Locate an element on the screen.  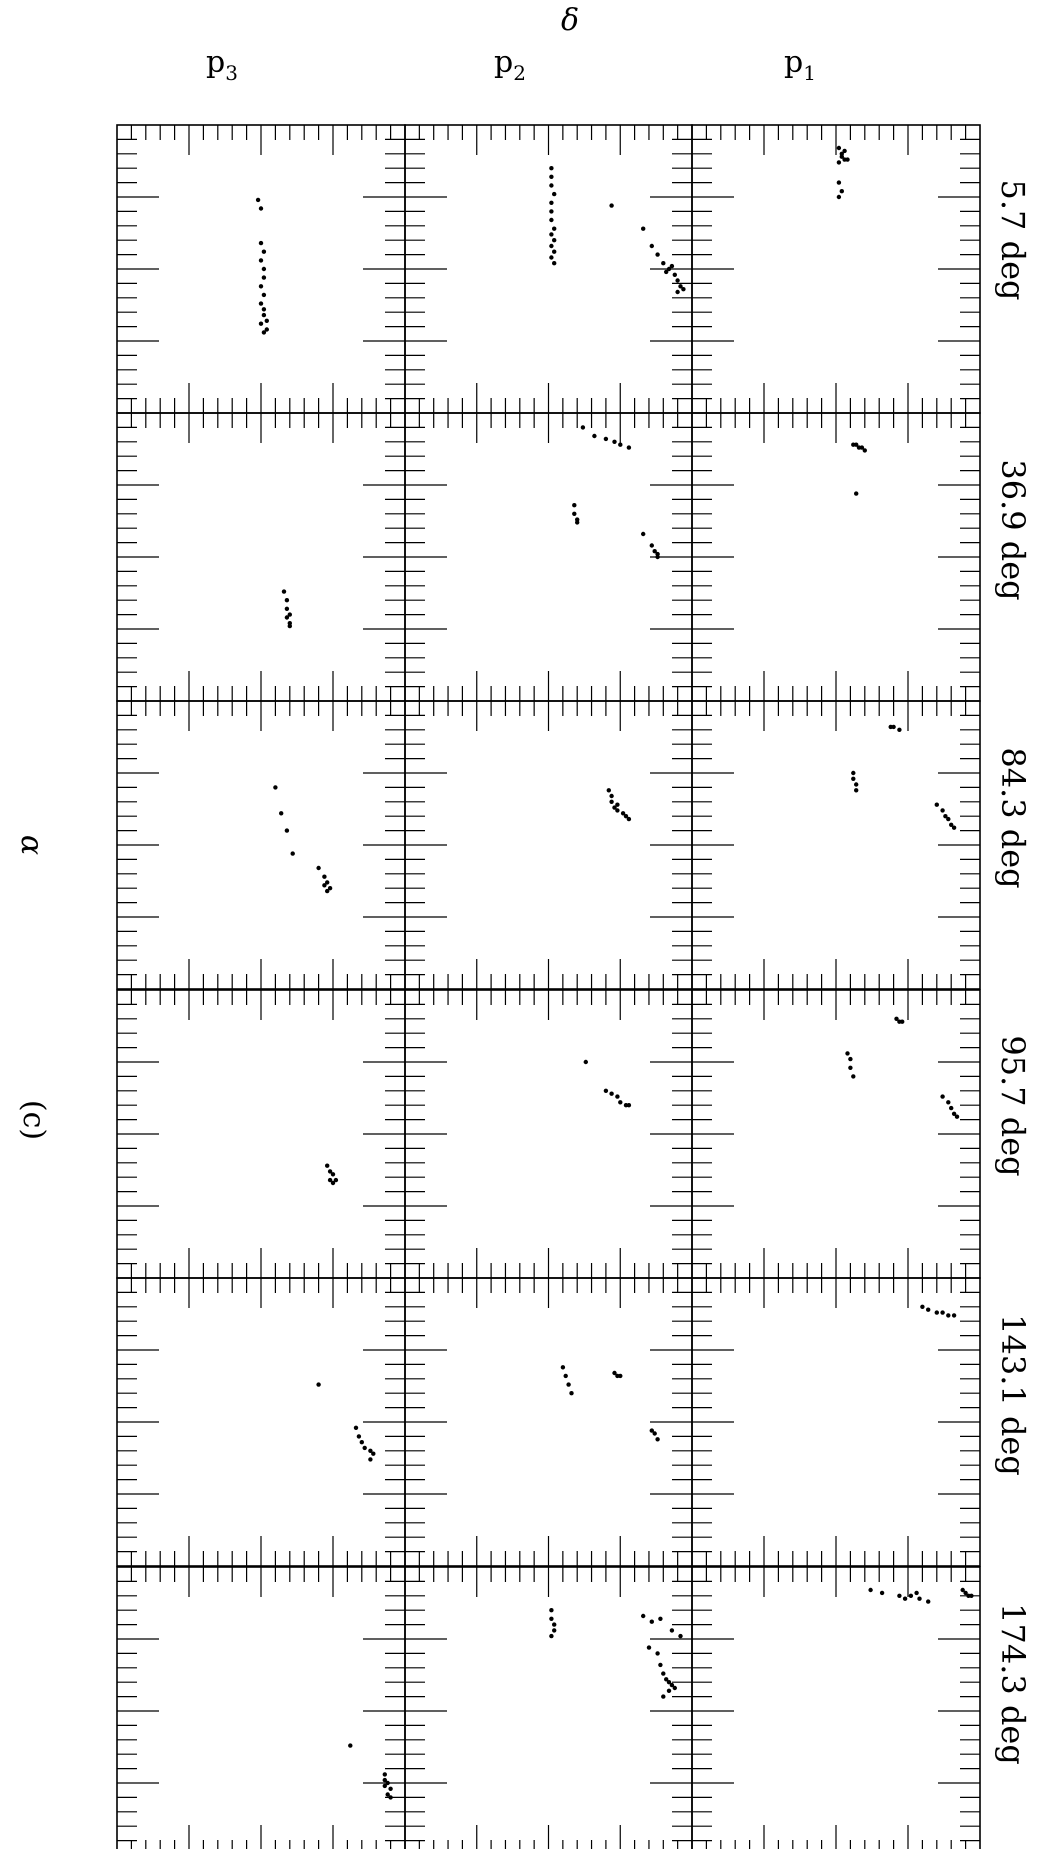
row-label-5: 143.1 deg is located at coordinates (1013, 1395).